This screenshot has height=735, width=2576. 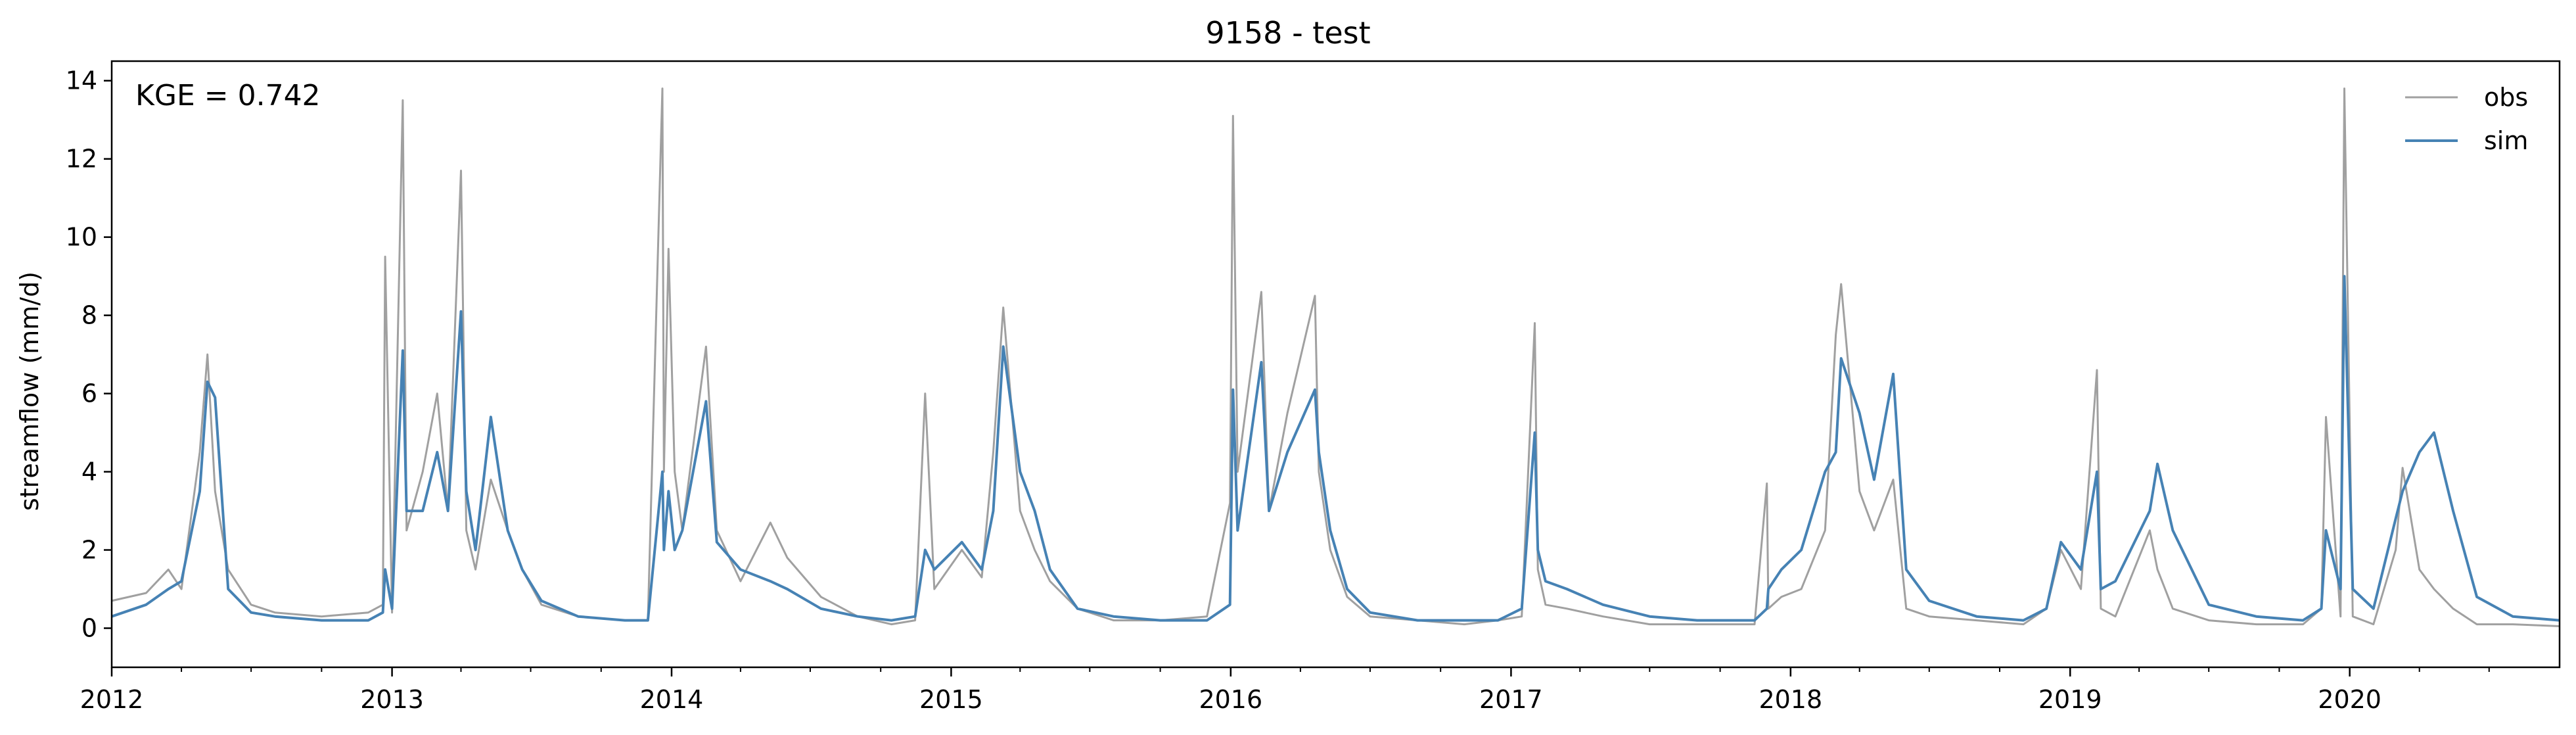 I want to click on legend: obs sim, so click(x=2466, y=119).